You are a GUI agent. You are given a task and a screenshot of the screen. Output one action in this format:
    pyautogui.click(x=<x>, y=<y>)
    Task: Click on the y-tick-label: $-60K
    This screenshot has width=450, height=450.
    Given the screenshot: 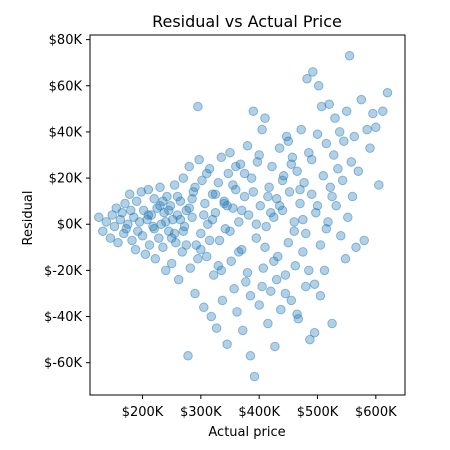 What is the action you would take?
    pyautogui.click(x=63, y=363)
    